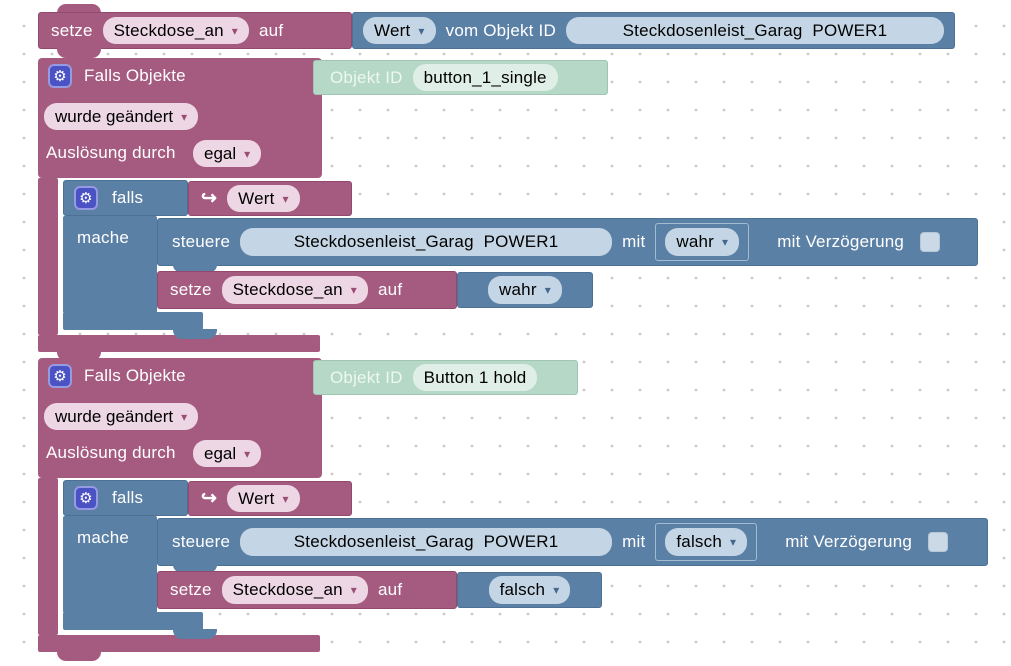  What do you see at coordinates (399, 30) in the screenshot?
I see `wert-dropdown: Wert ▾` at bounding box center [399, 30].